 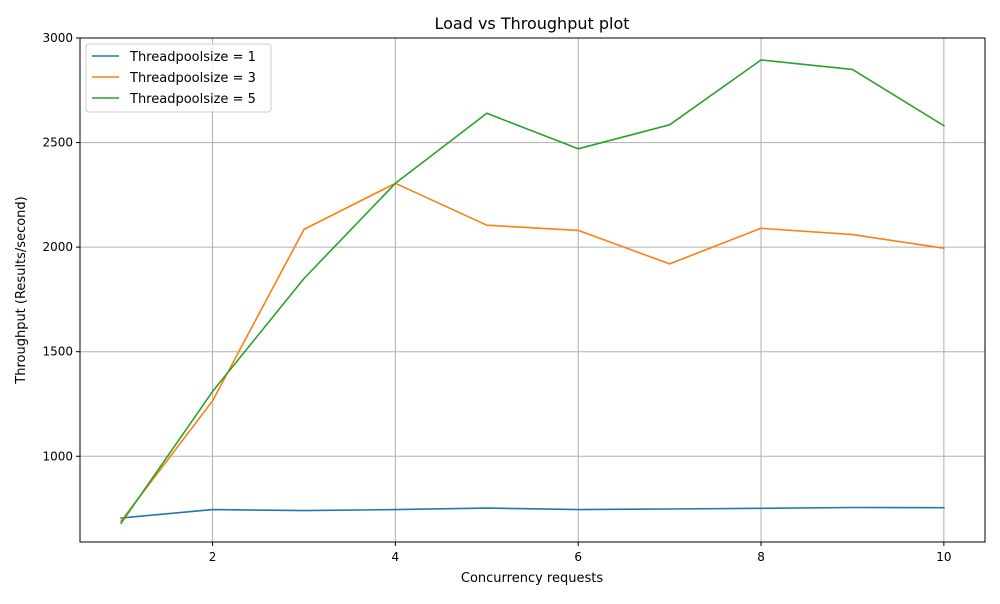 I want to click on x-tick-label: 6, so click(x=578, y=557).